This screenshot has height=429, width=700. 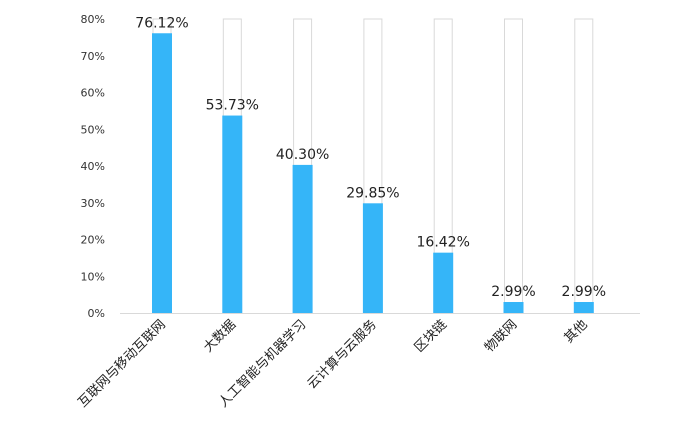 What do you see at coordinates (93, 240) in the screenshot?
I see `y-tick-label: 20%` at bounding box center [93, 240].